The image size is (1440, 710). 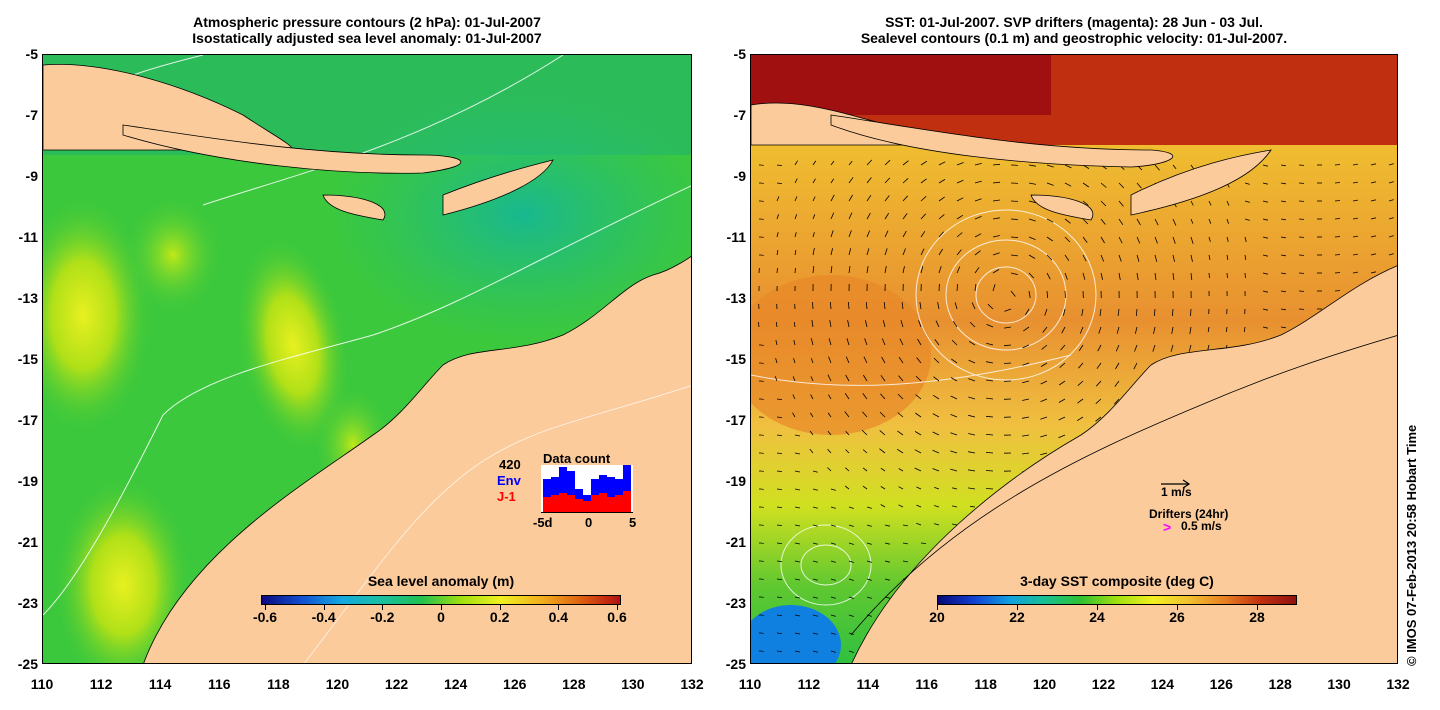 What do you see at coordinates (1117, 581) in the screenshot?
I see `right-colorbar-title: 3-day SST composite (deg C)` at bounding box center [1117, 581].